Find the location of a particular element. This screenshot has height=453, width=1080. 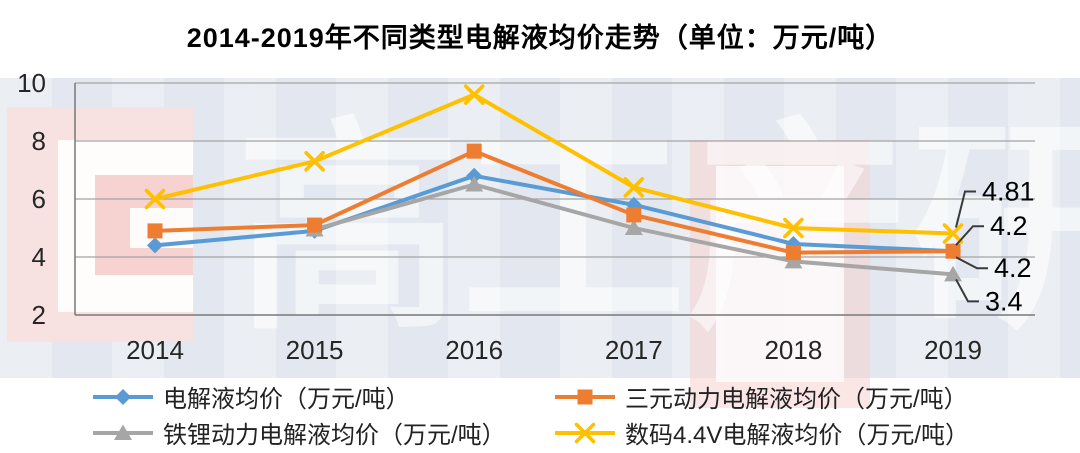

annotations: 4.814.24.23.4 is located at coordinates (995, 246).